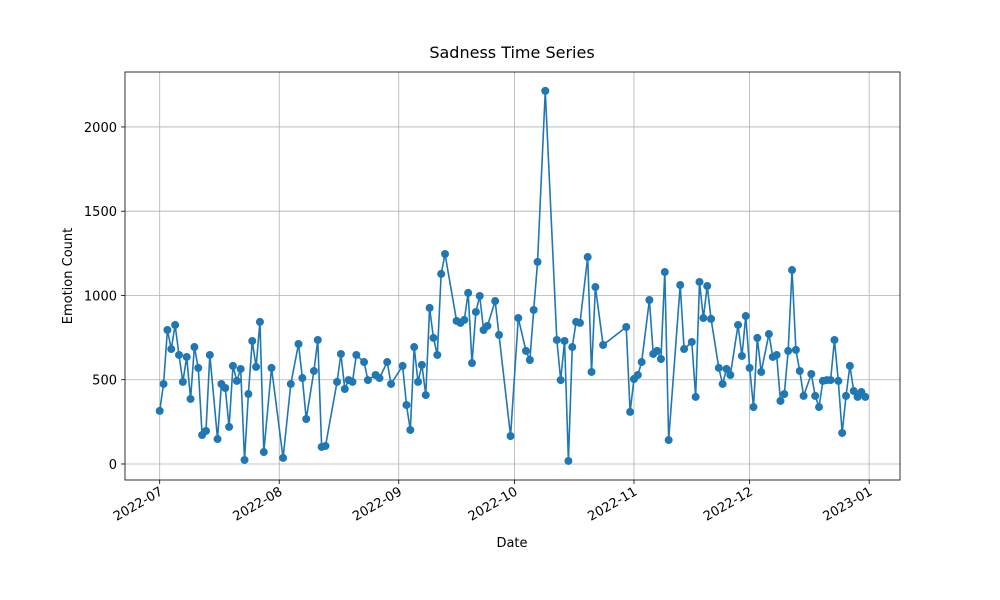 This screenshot has height=600, width=1000. I want to click on chart-title: Sadness Time Series, so click(511, 52).